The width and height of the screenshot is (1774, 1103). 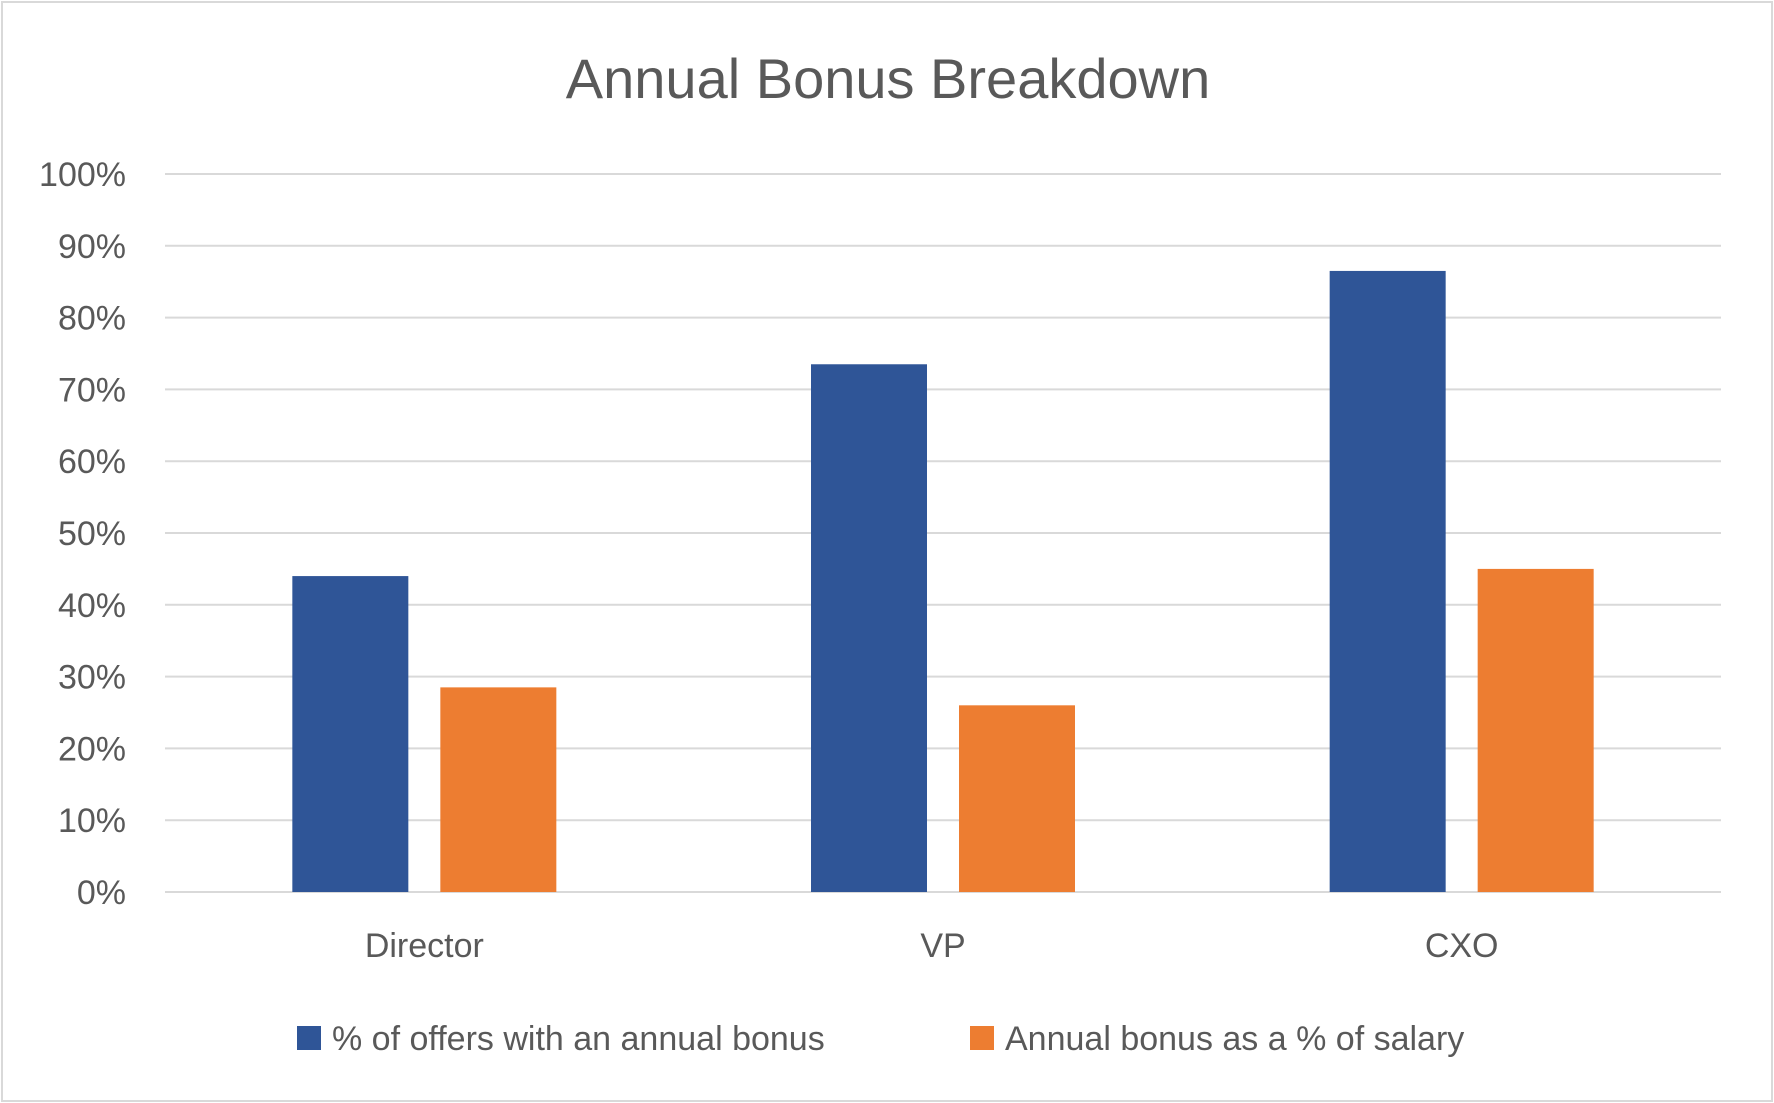 I want to click on y-tick-label: 20%, so click(x=92, y=749).